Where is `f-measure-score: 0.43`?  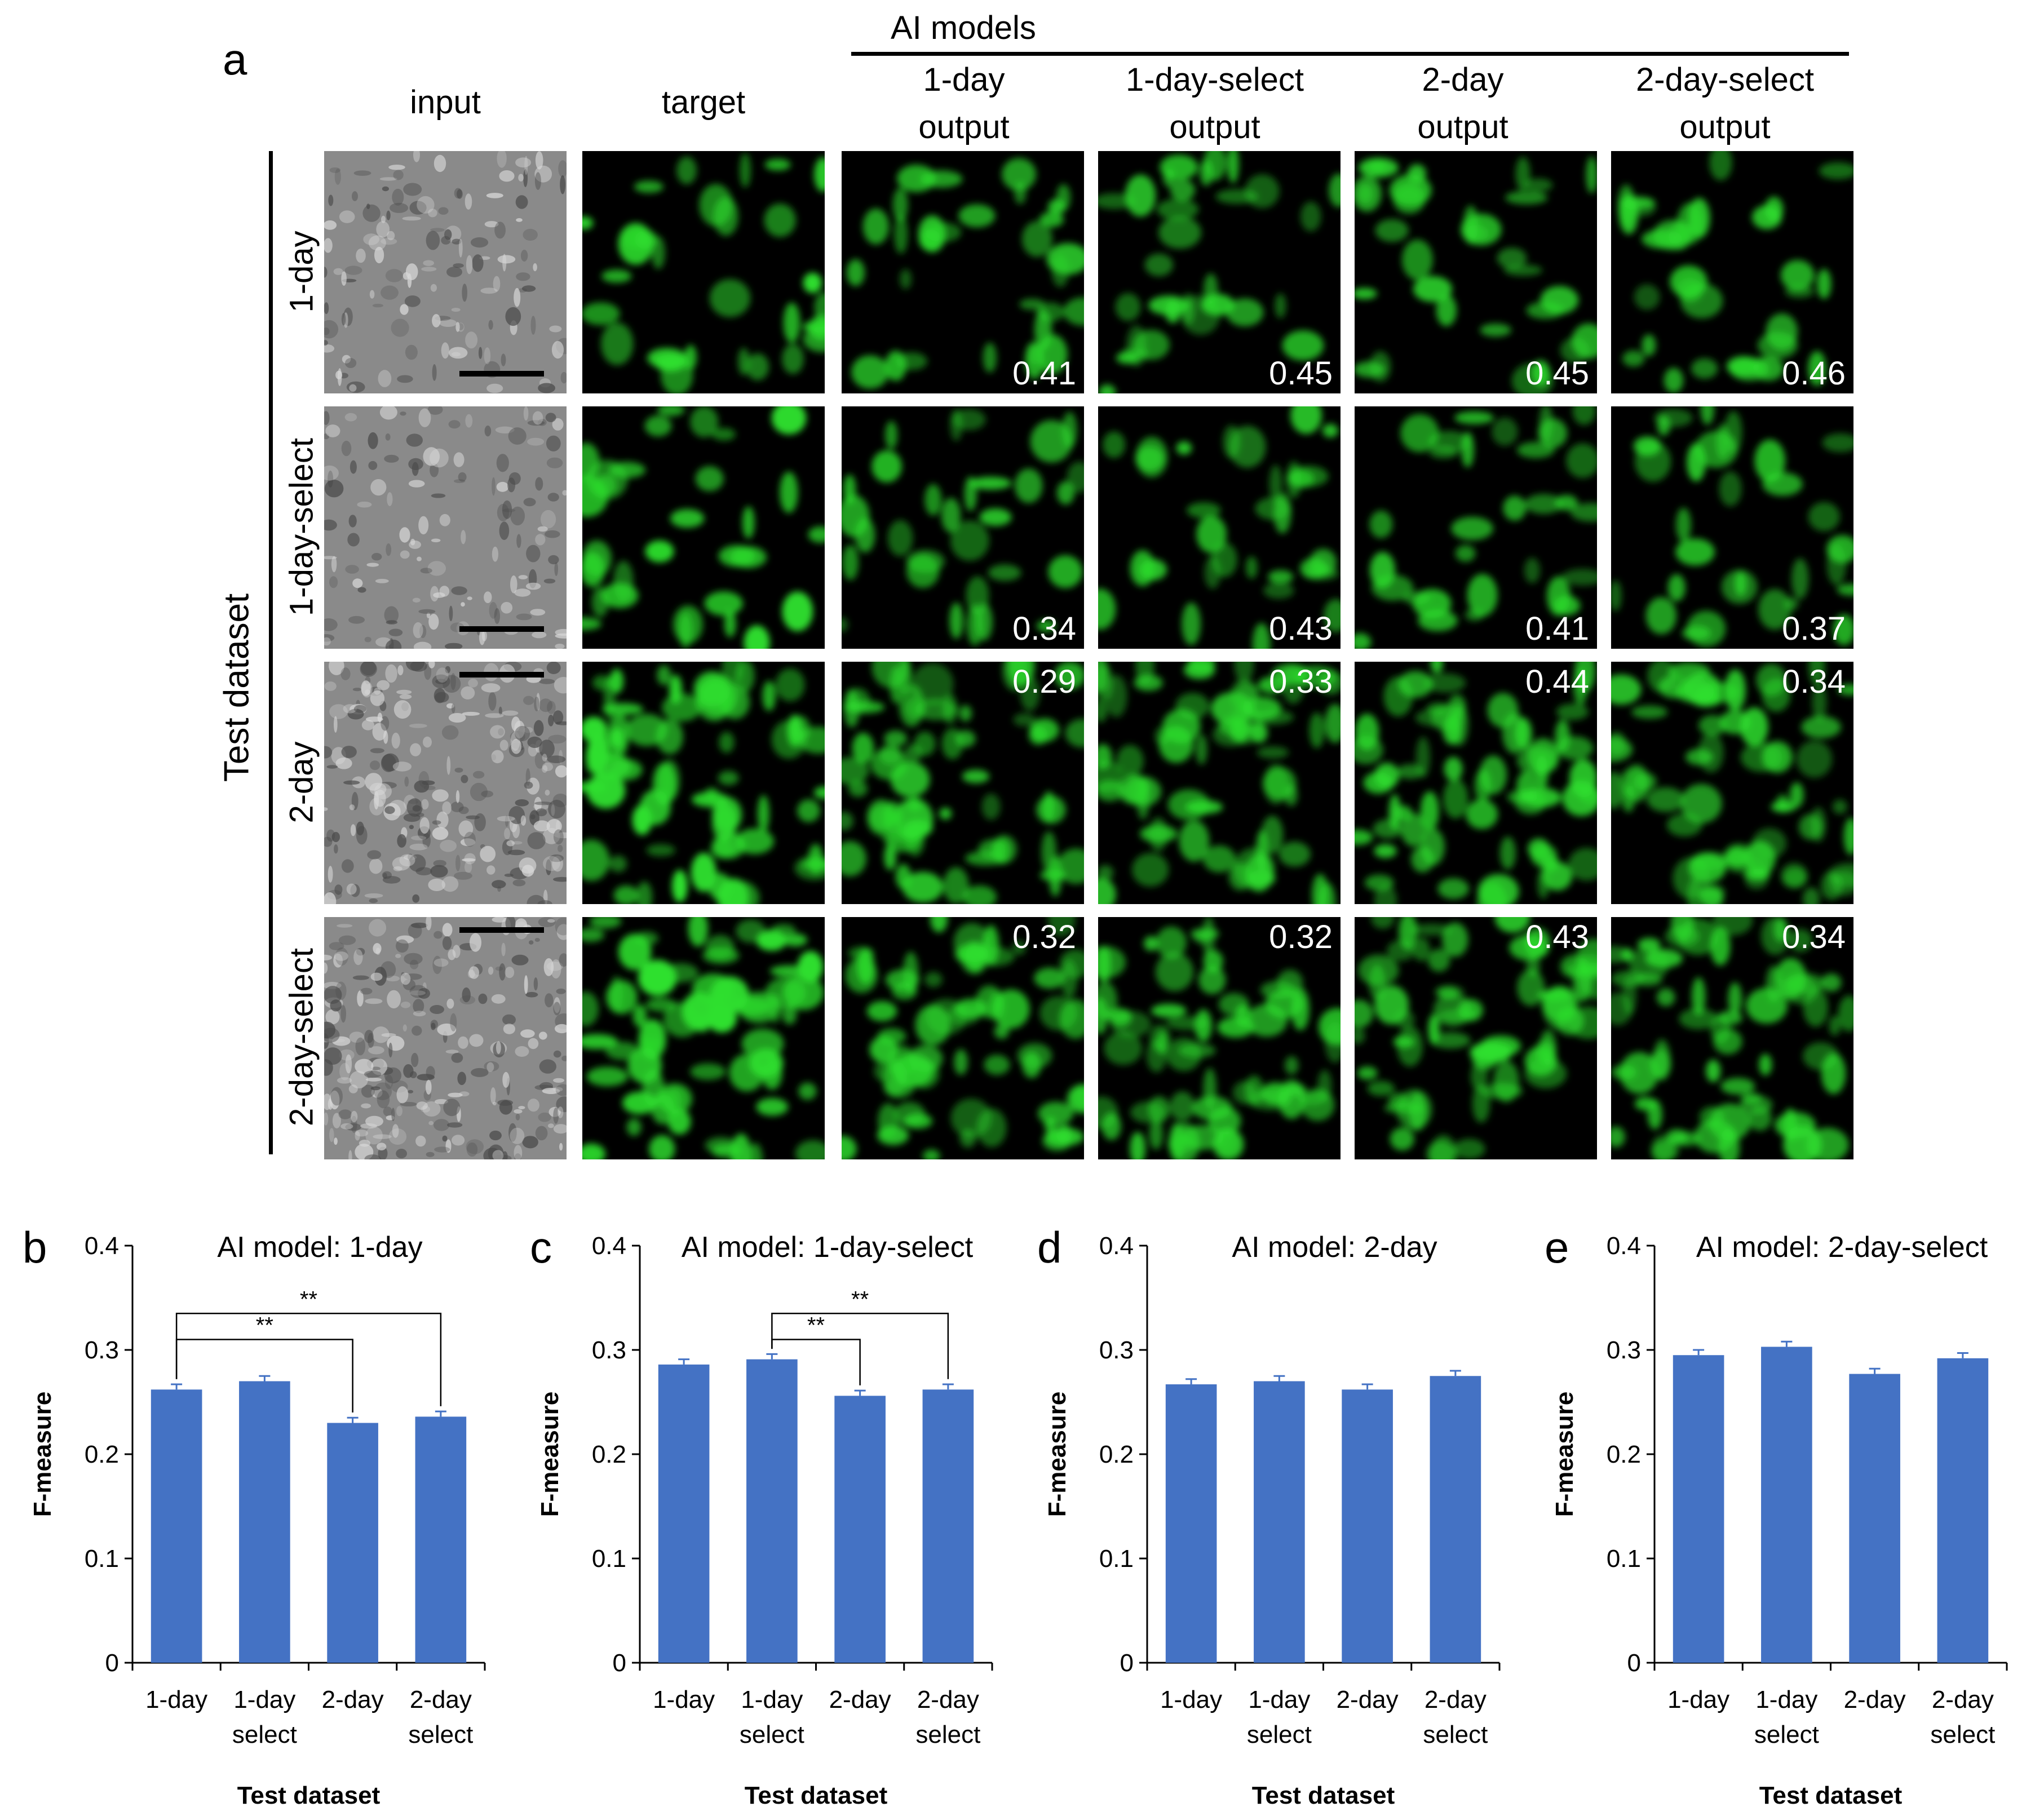 f-measure-score: 0.43 is located at coordinates (1557, 937).